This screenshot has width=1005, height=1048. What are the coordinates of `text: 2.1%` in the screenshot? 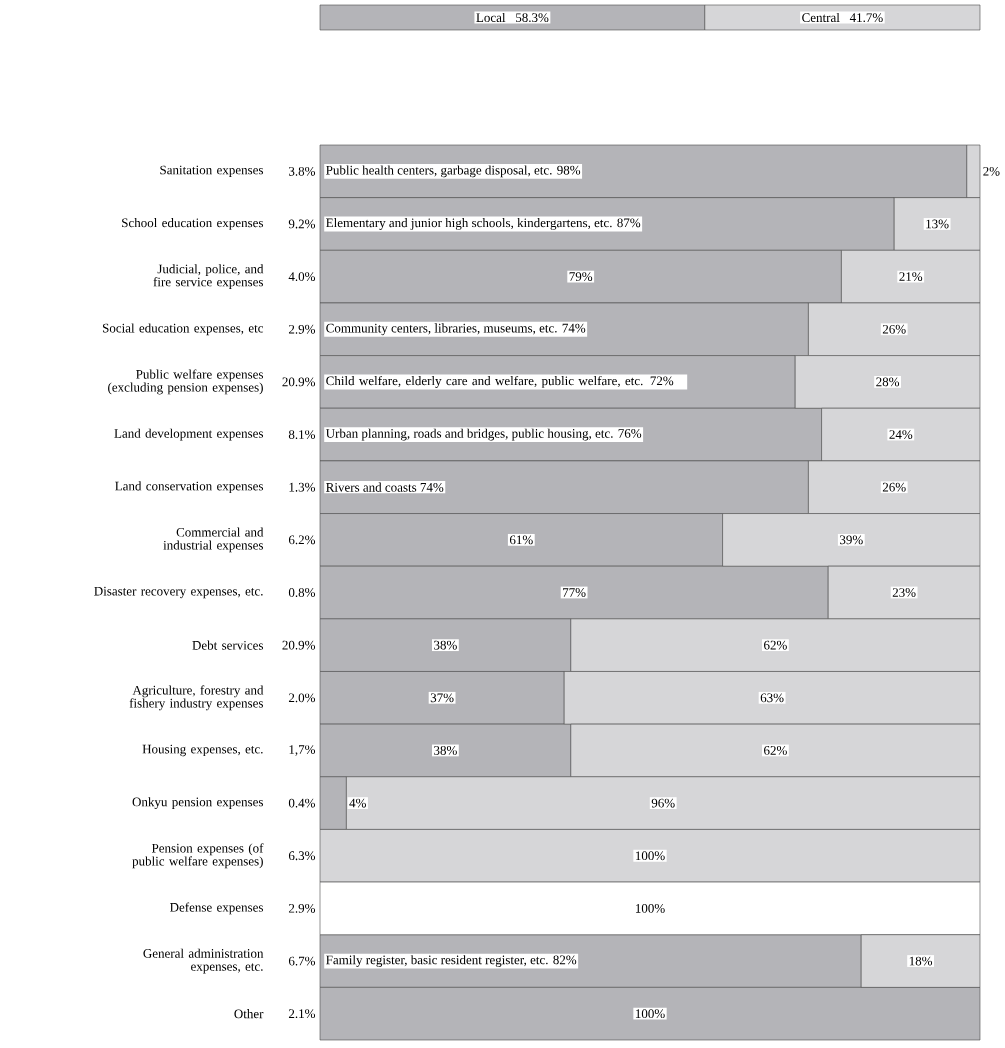 It's located at (302, 1014).